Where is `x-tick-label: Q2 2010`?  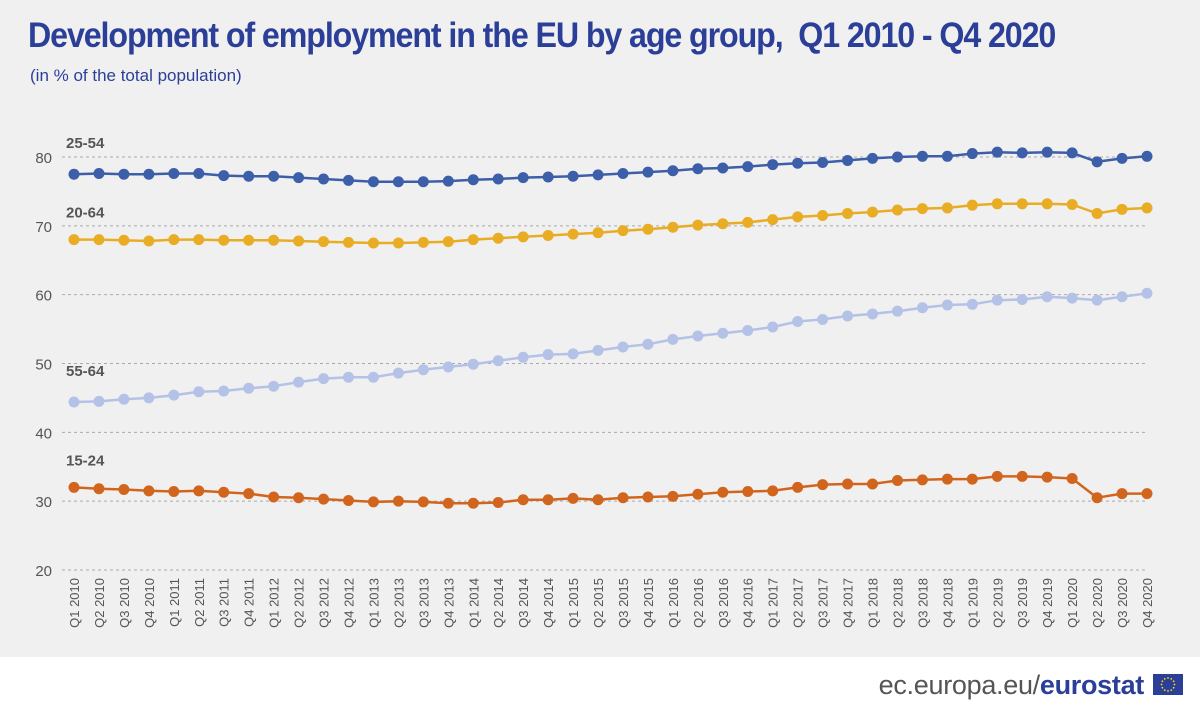
x-tick-label: Q2 2010 is located at coordinates (99, 603).